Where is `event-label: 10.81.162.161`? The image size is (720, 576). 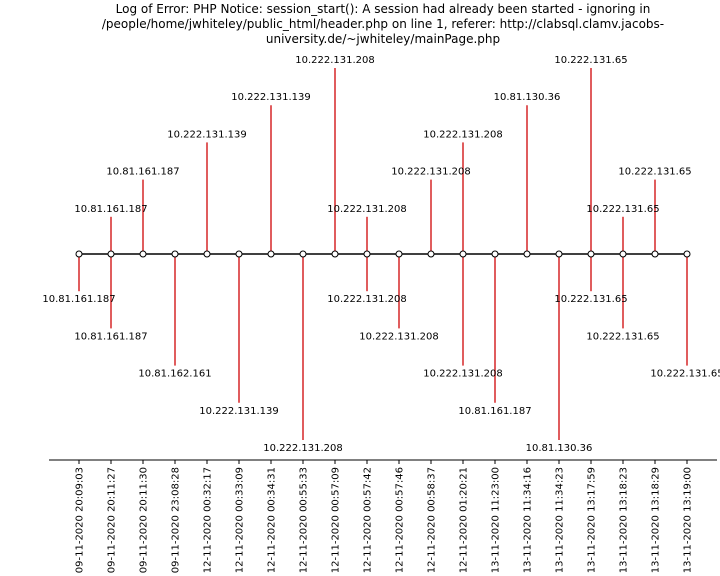
event-label: 10.81.162.161 is located at coordinates (174, 374).